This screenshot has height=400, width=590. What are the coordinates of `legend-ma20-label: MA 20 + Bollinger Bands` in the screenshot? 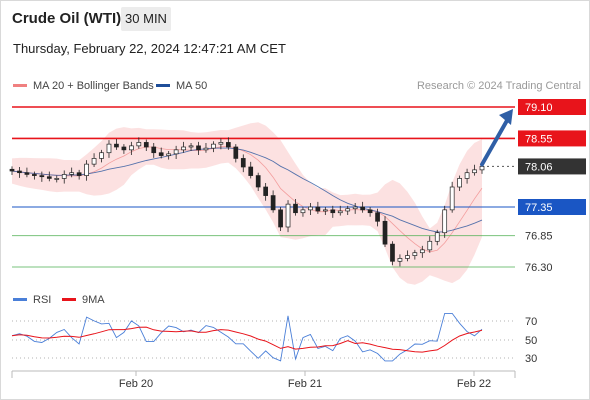 It's located at (93, 86).